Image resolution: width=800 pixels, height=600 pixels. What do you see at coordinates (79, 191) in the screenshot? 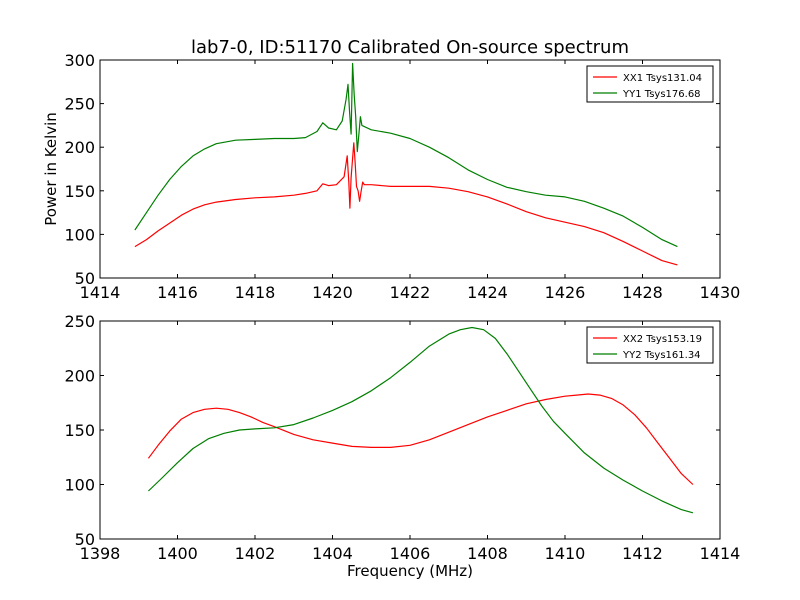
I see `top-y-tick-label: 150` at bounding box center [79, 191].